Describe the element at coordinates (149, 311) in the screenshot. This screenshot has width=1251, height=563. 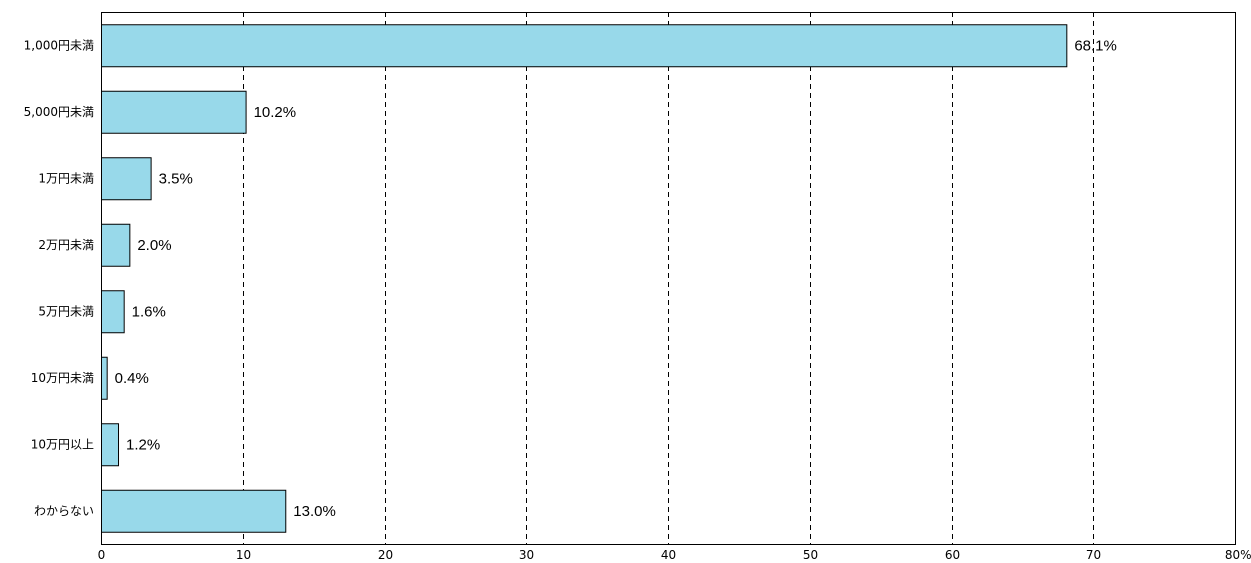
I see `data-label: 1.6%` at that location.